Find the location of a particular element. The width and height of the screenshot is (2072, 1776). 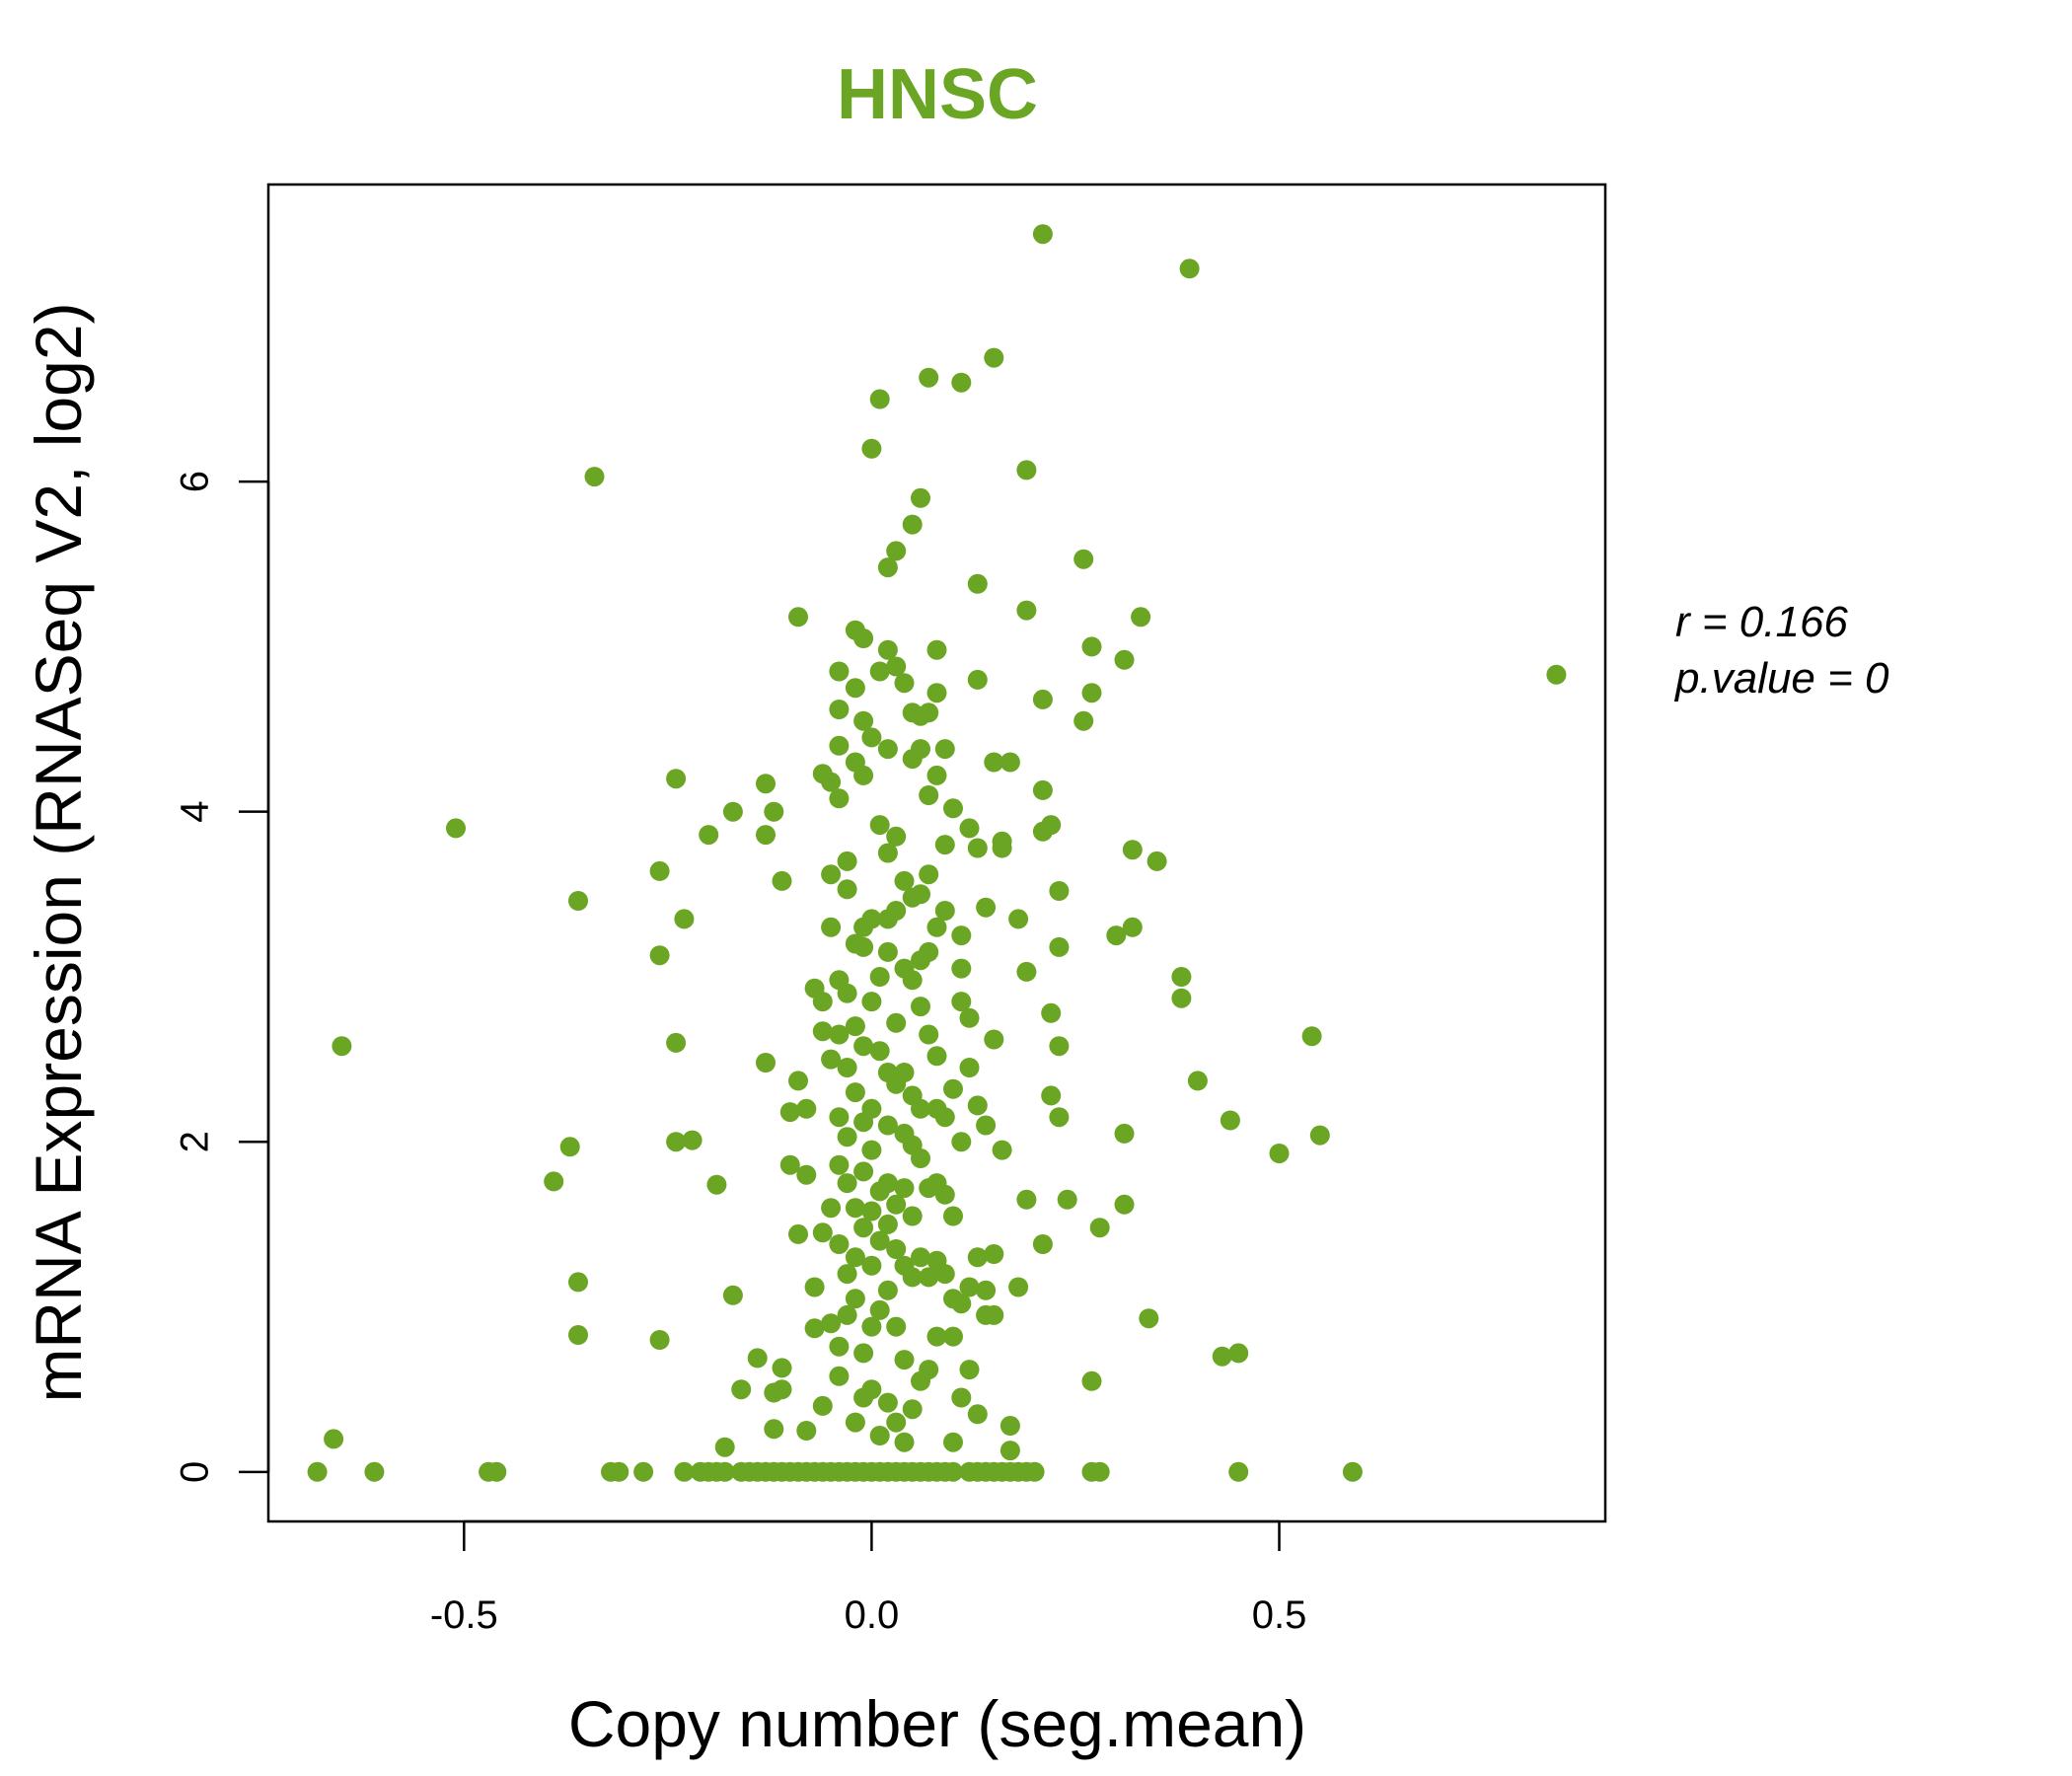

y-axis: 0 2 4 6 is located at coordinates (222, 977).